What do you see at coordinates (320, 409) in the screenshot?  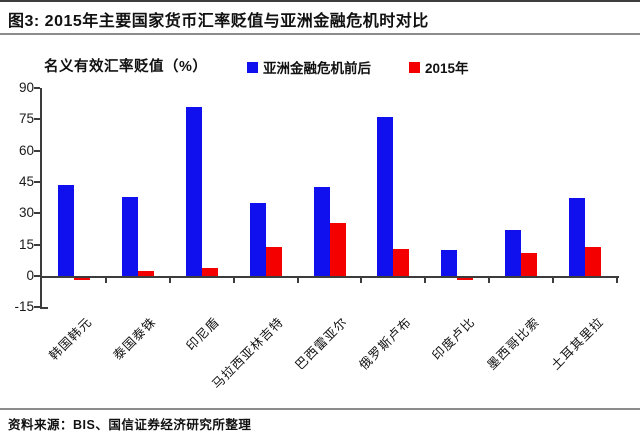 I see `footer-divider-line` at bounding box center [320, 409].